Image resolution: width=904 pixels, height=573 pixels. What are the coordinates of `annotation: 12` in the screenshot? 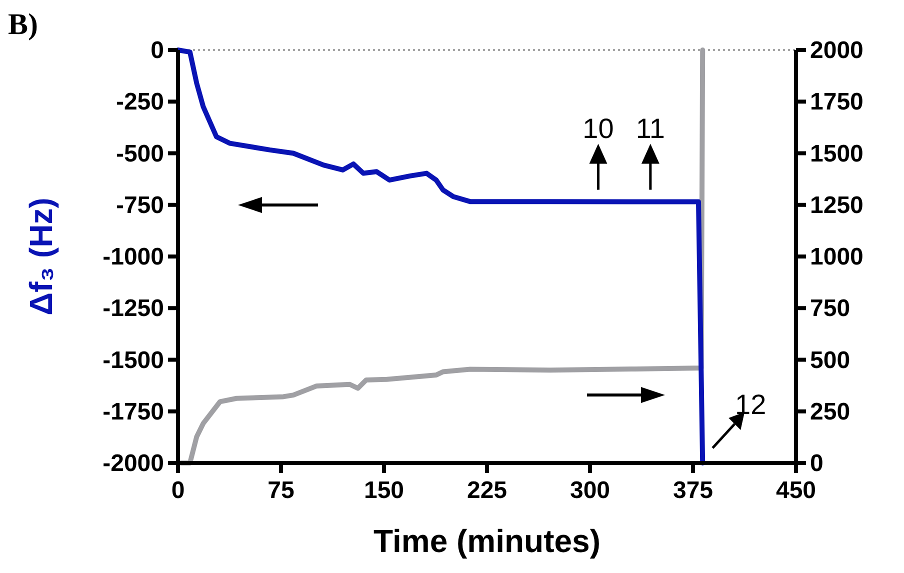 It's located at (750, 404).